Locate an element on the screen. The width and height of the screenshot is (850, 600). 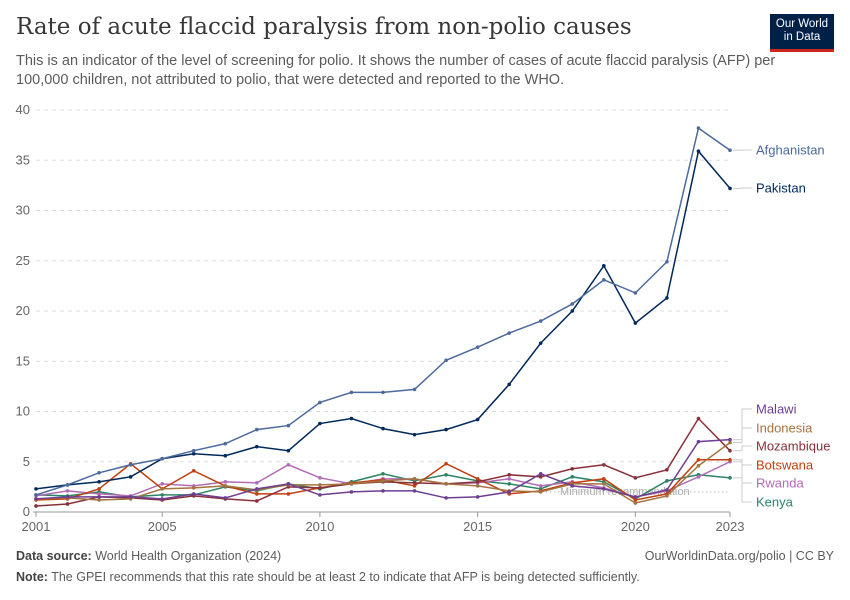
x-tick-label: 2020 is located at coordinates (635, 526).